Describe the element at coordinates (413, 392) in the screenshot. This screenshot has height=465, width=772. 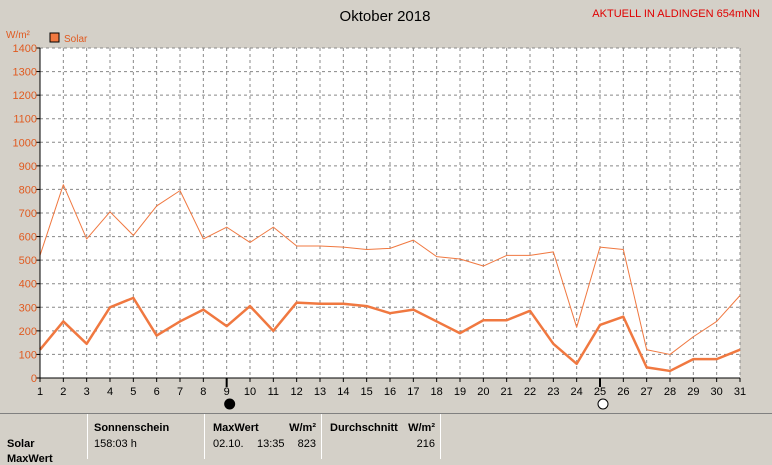
I see `x-tick-label: 17` at that location.